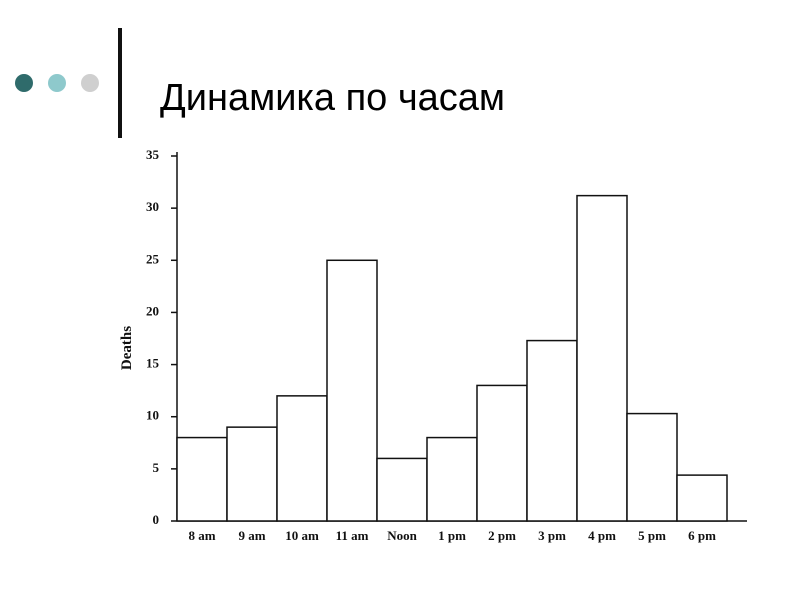 This screenshot has height=600, width=800. Describe the element at coordinates (153, 363) in the screenshot. I see `y-tick-label: 15` at that location.